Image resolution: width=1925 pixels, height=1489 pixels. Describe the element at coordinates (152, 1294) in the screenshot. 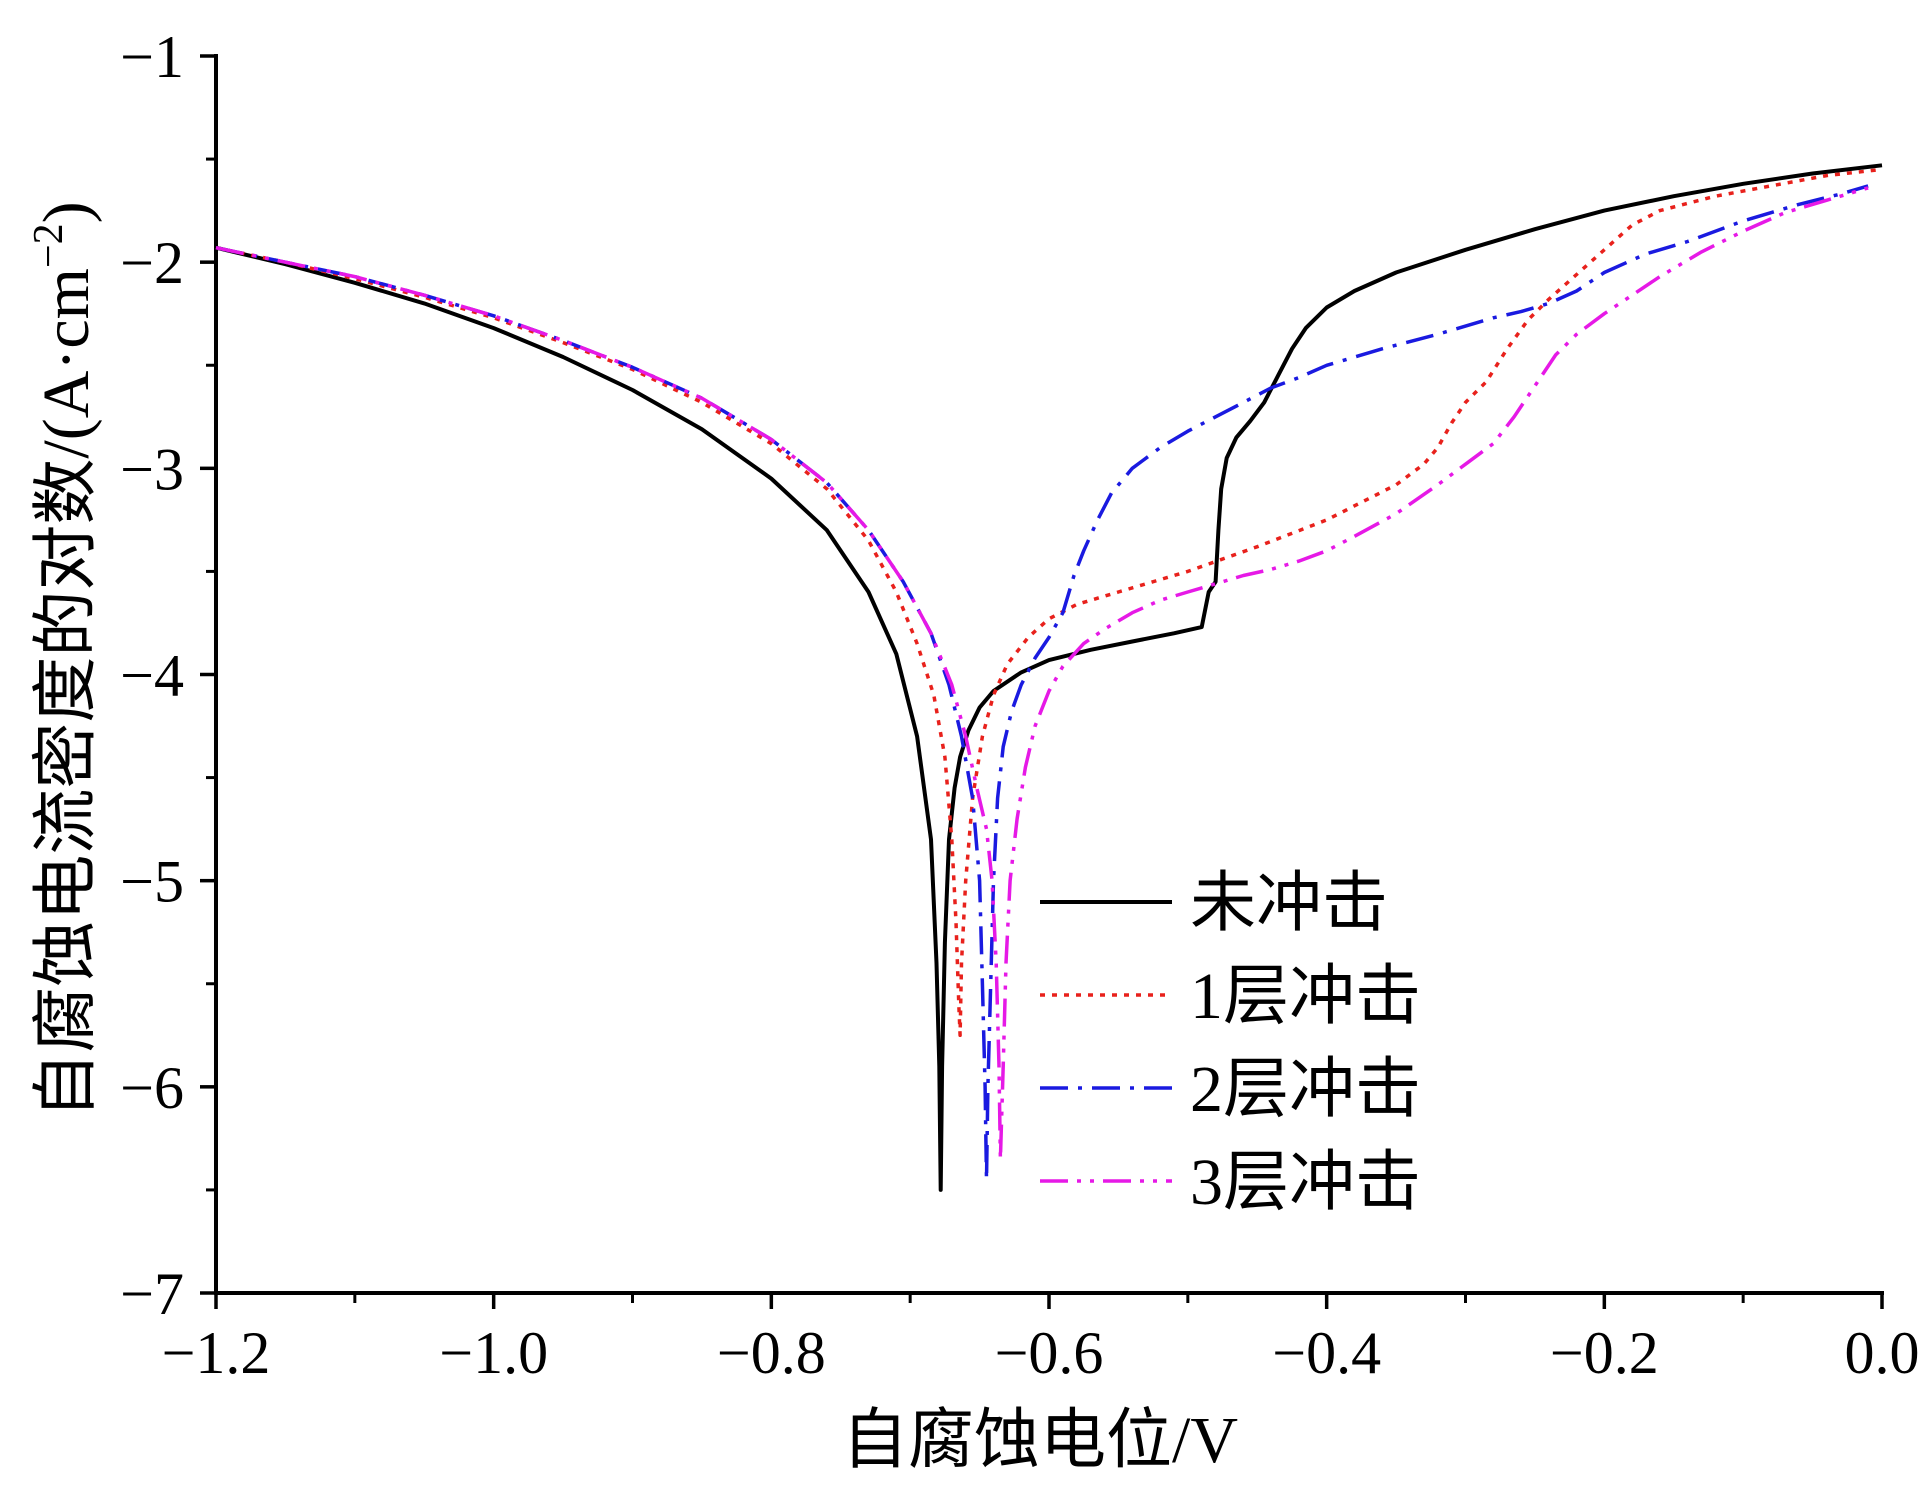

I see `y-tick-label: −7` at that location.